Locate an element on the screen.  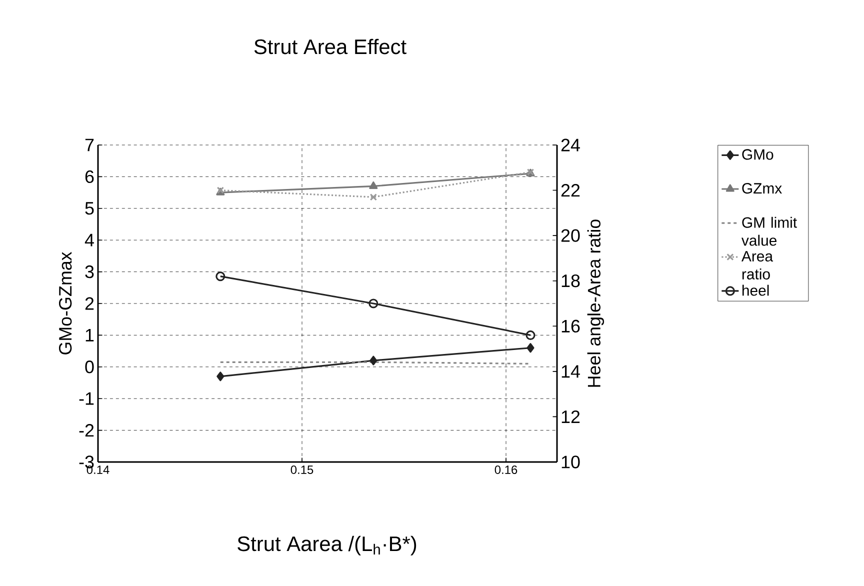
y2-tick-label: 10 is located at coordinates (571, 462).